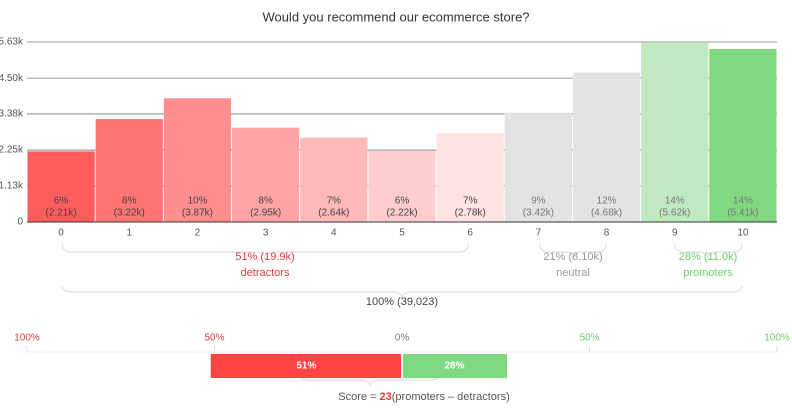 The image size is (792, 418). I want to click on x-tick-label: 5, so click(402, 233).